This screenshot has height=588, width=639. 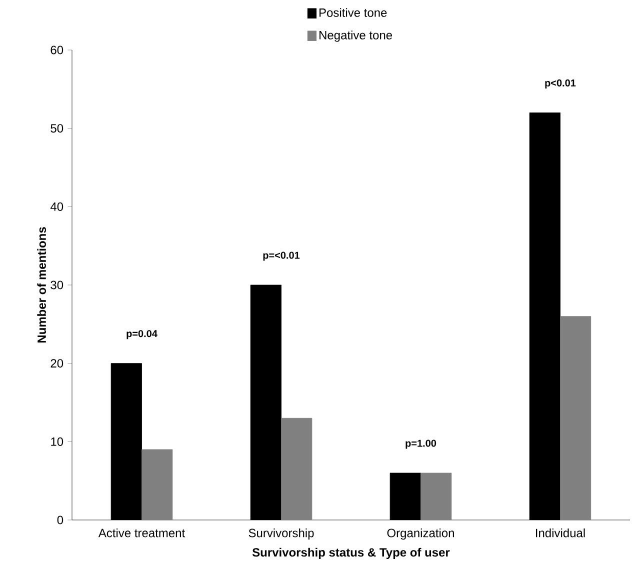 I want to click on annotation: p<0.01, so click(x=560, y=83).